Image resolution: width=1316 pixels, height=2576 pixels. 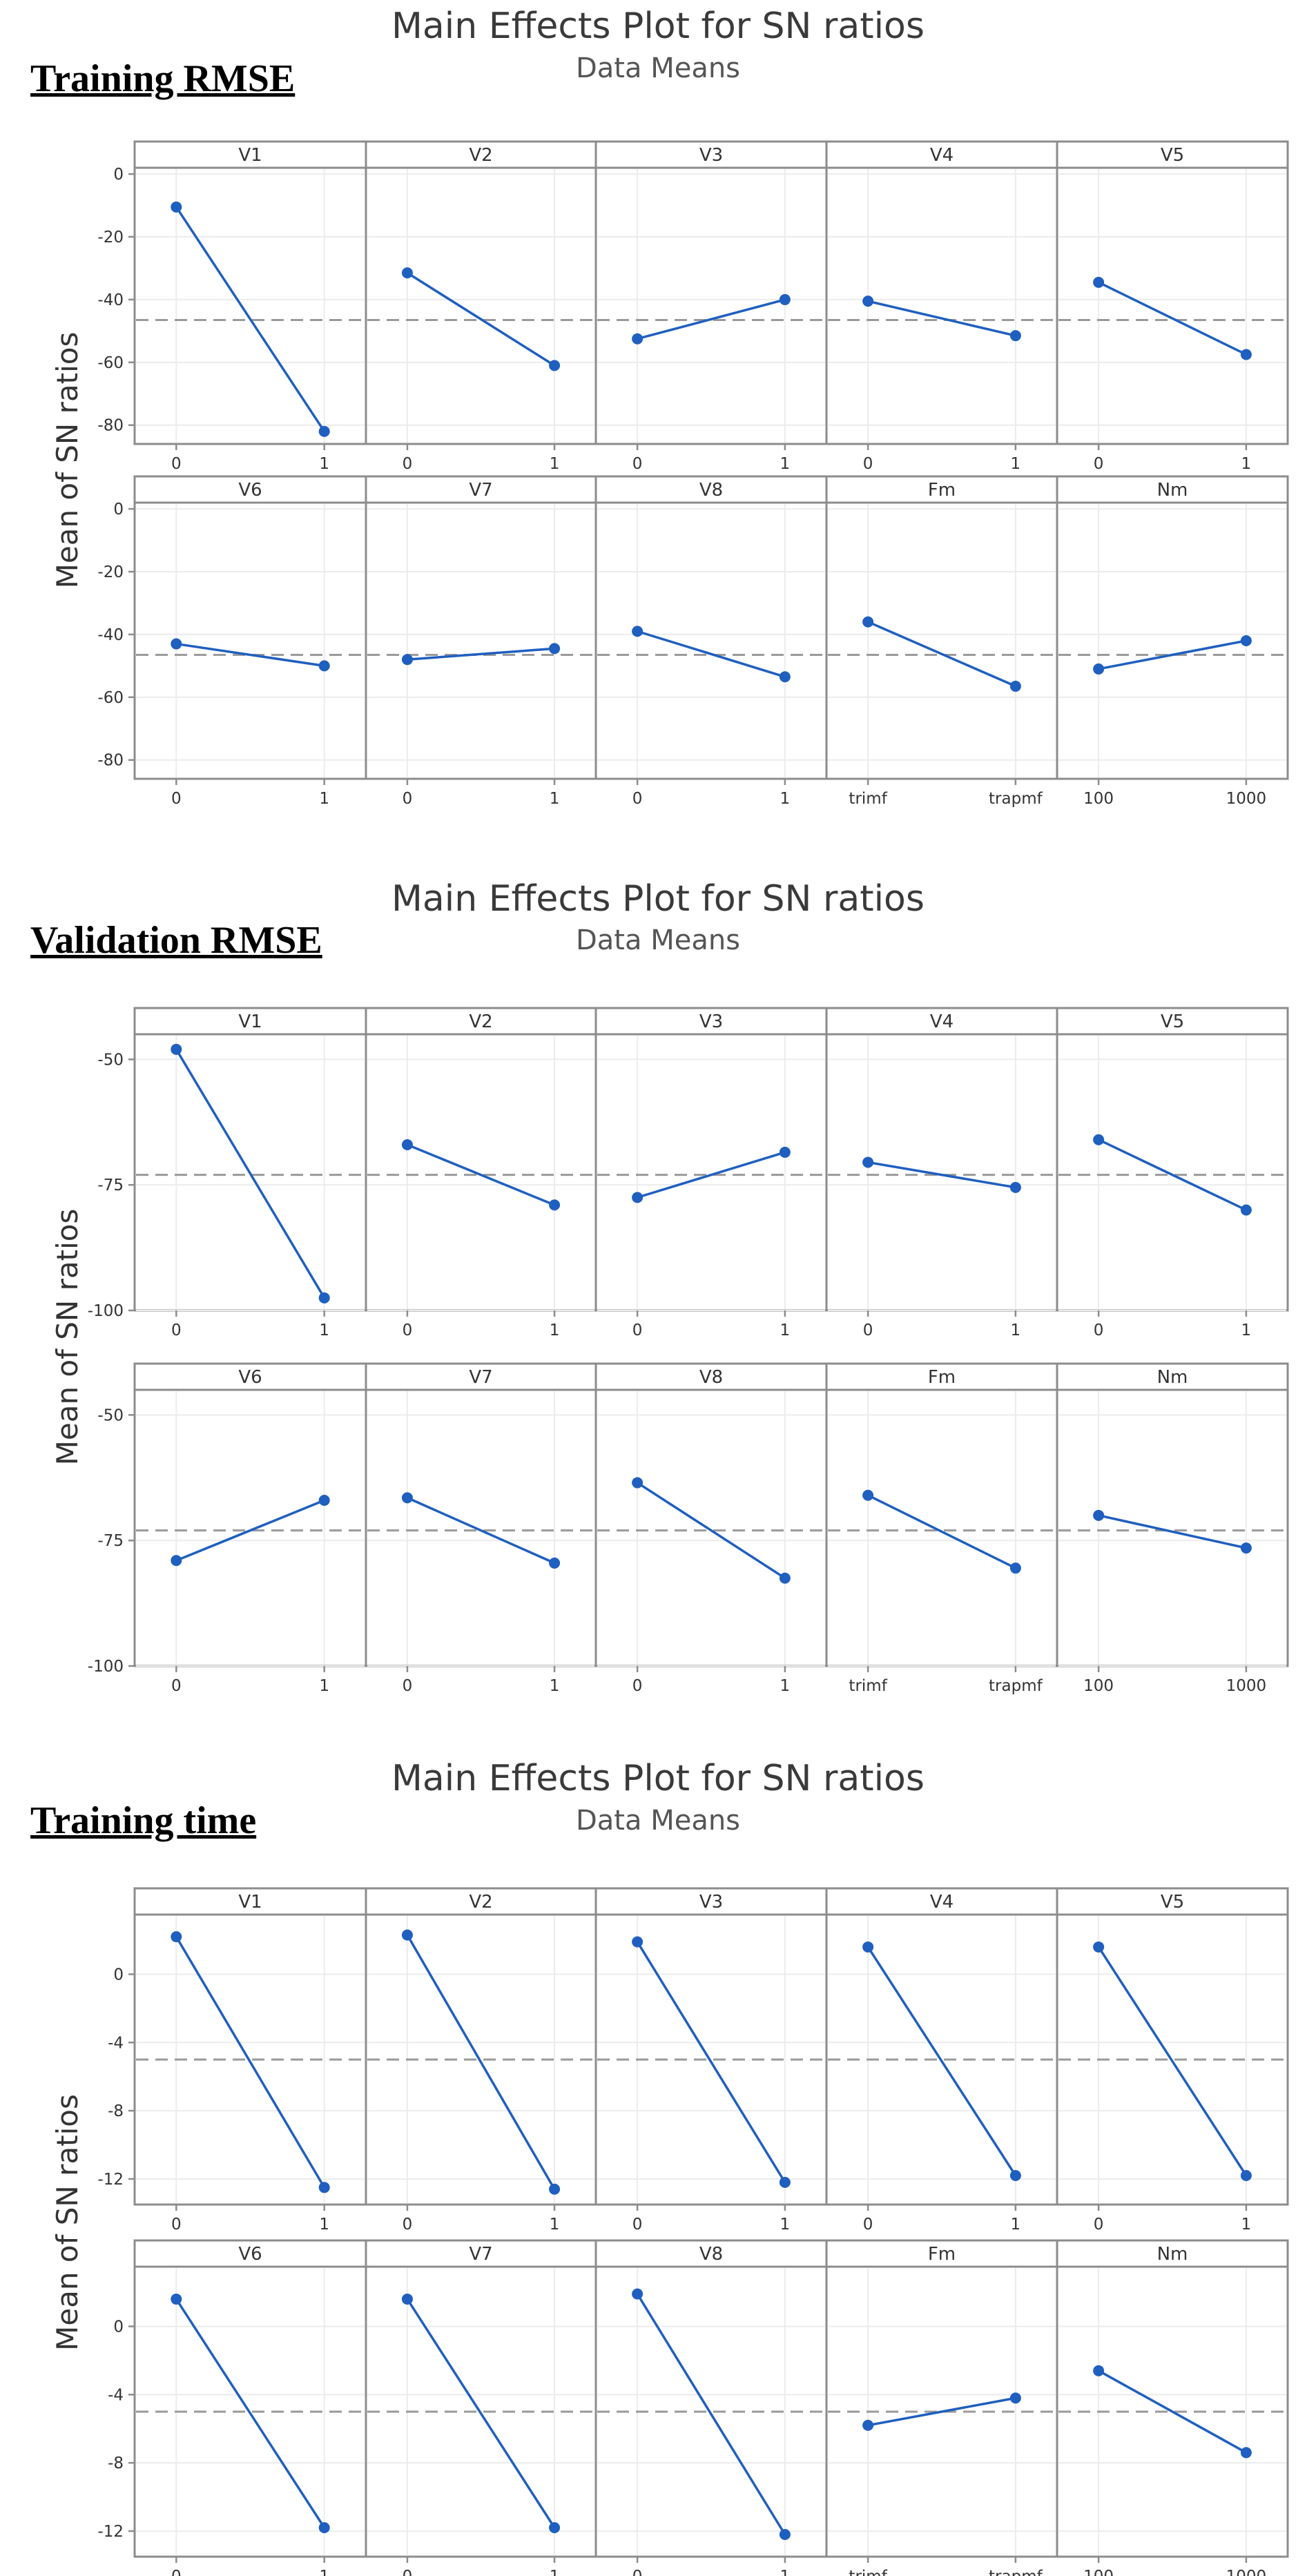 I want to click on x-tick-label: 1000, so click(x=1246, y=1686).